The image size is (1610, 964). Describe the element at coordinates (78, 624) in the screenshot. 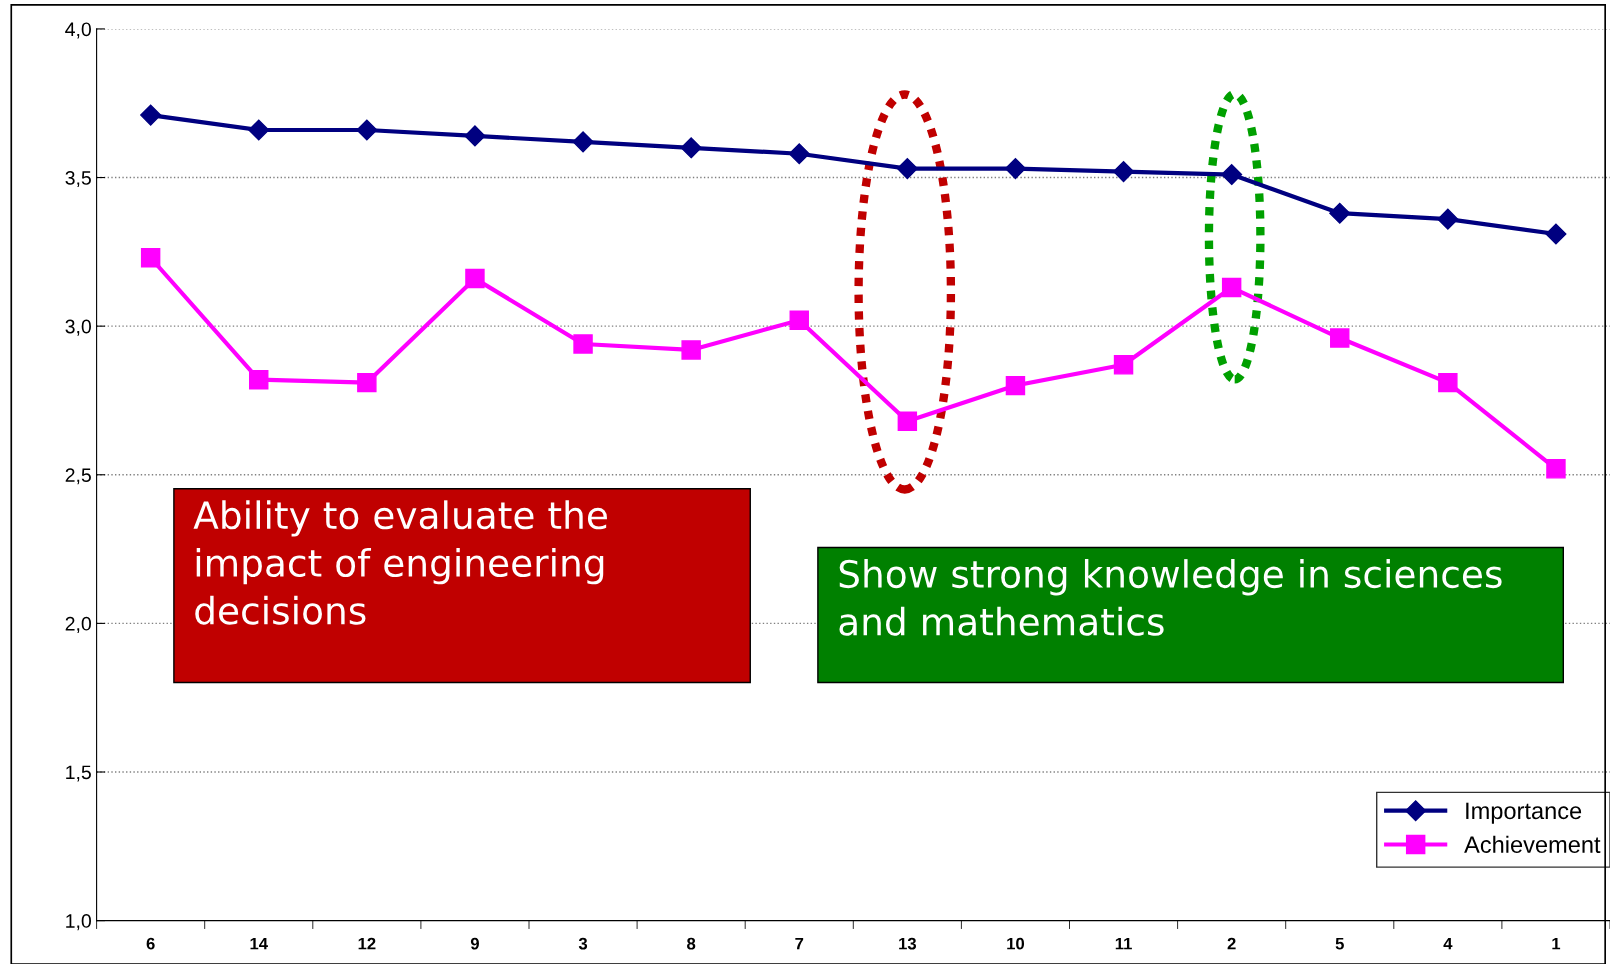

I see `y-tick-label: 2,0` at that location.